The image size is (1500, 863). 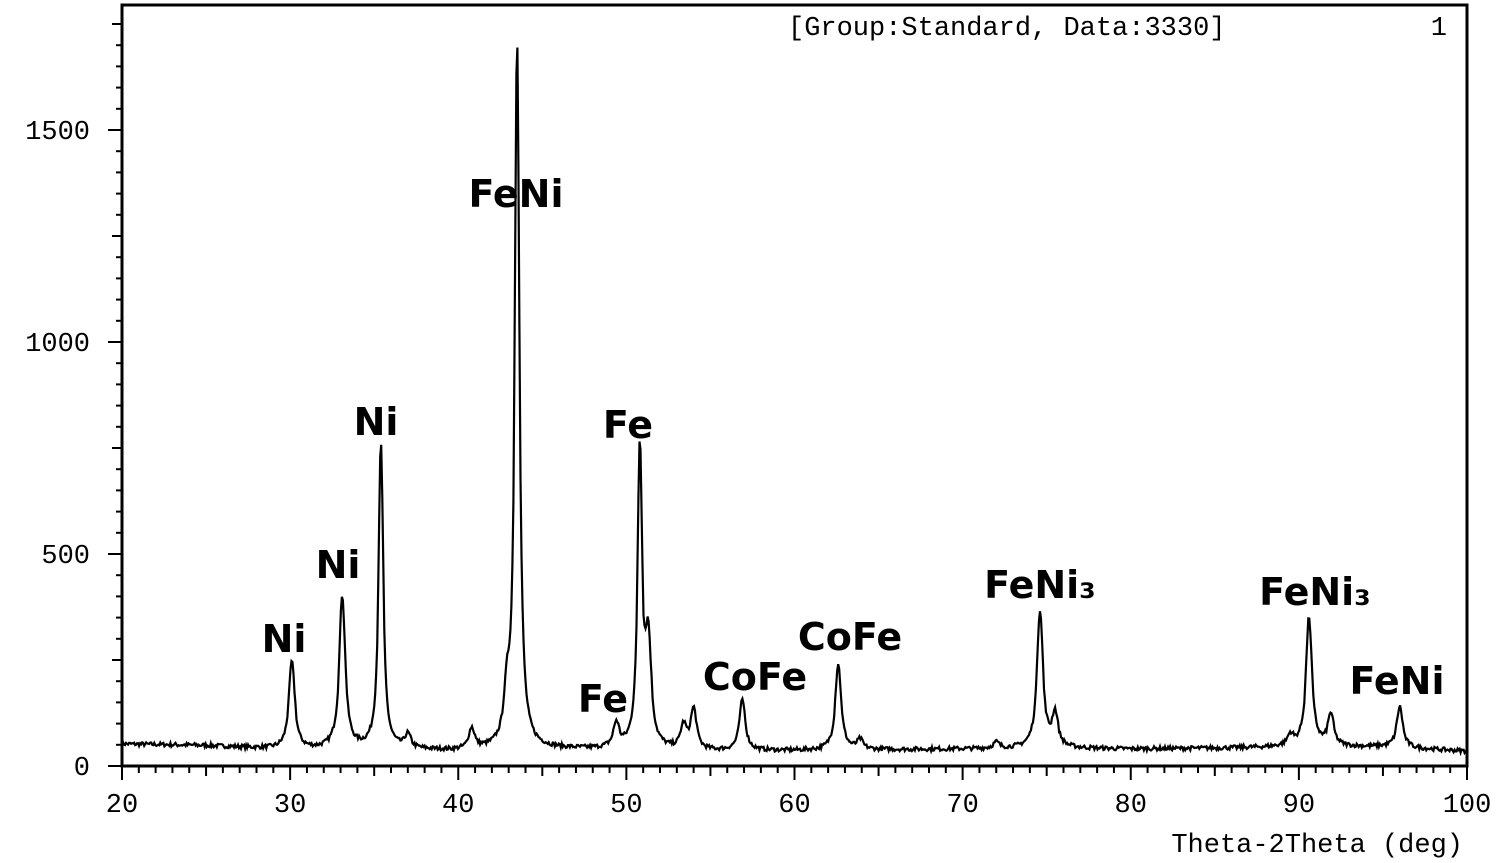 I want to click on y-tick-label: 500, so click(x=65, y=557).